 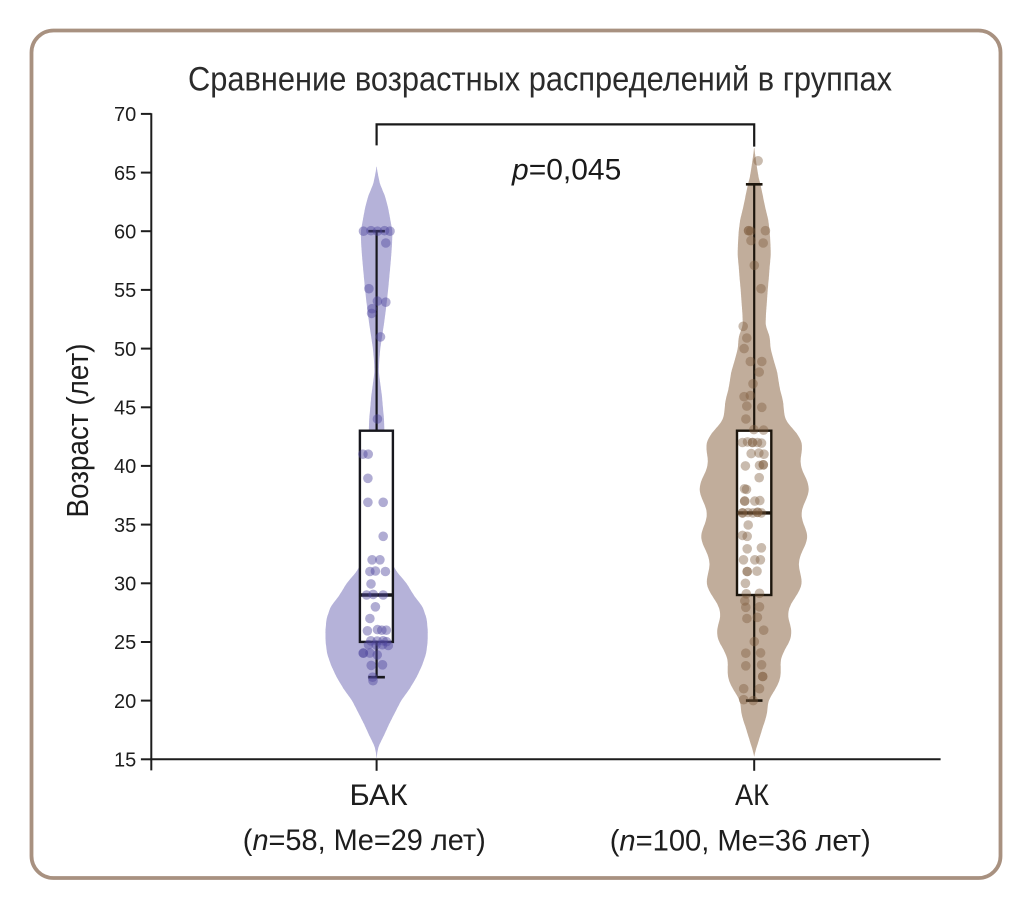 What do you see at coordinates (77, 431) in the screenshot?
I see `svg-text: Возраст (лет)` at bounding box center [77, 431].